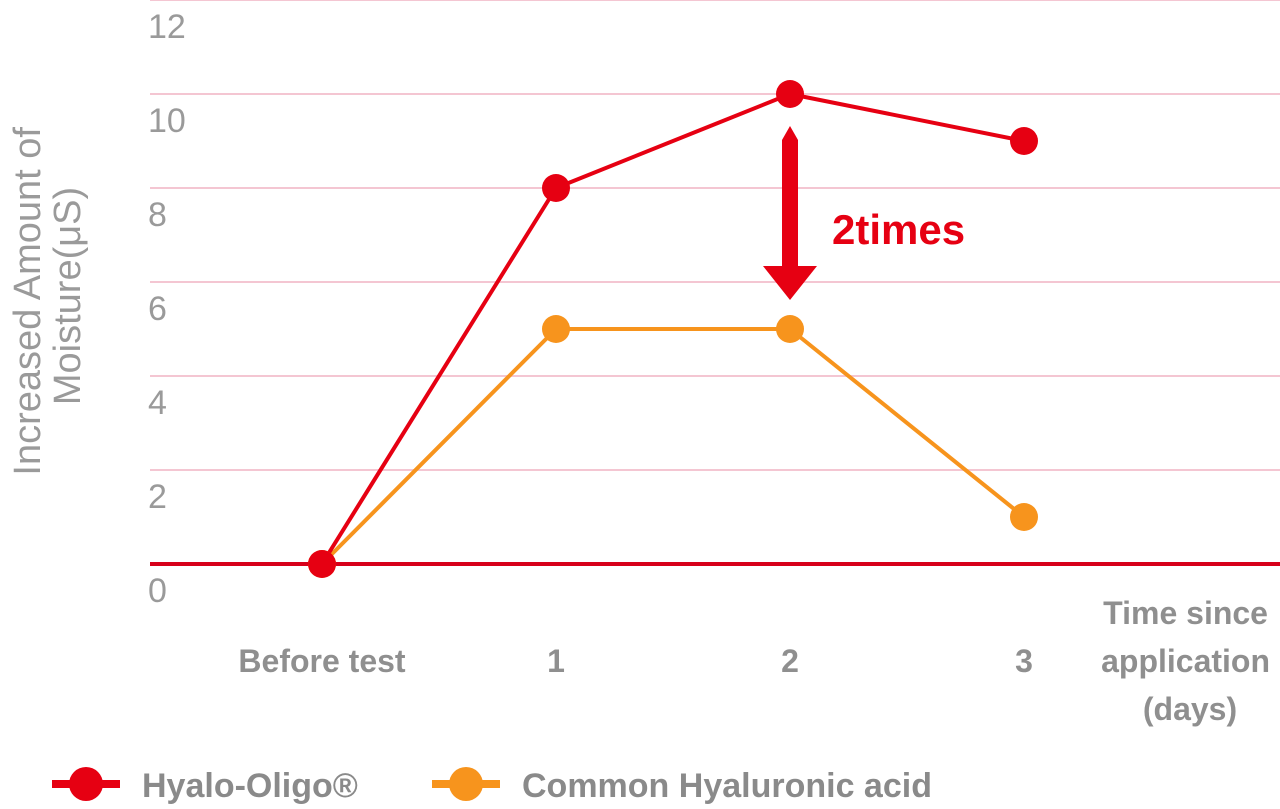 This screenshot has height=809, width=1280. I want to click on annotation-arrow, so click(790, 213).